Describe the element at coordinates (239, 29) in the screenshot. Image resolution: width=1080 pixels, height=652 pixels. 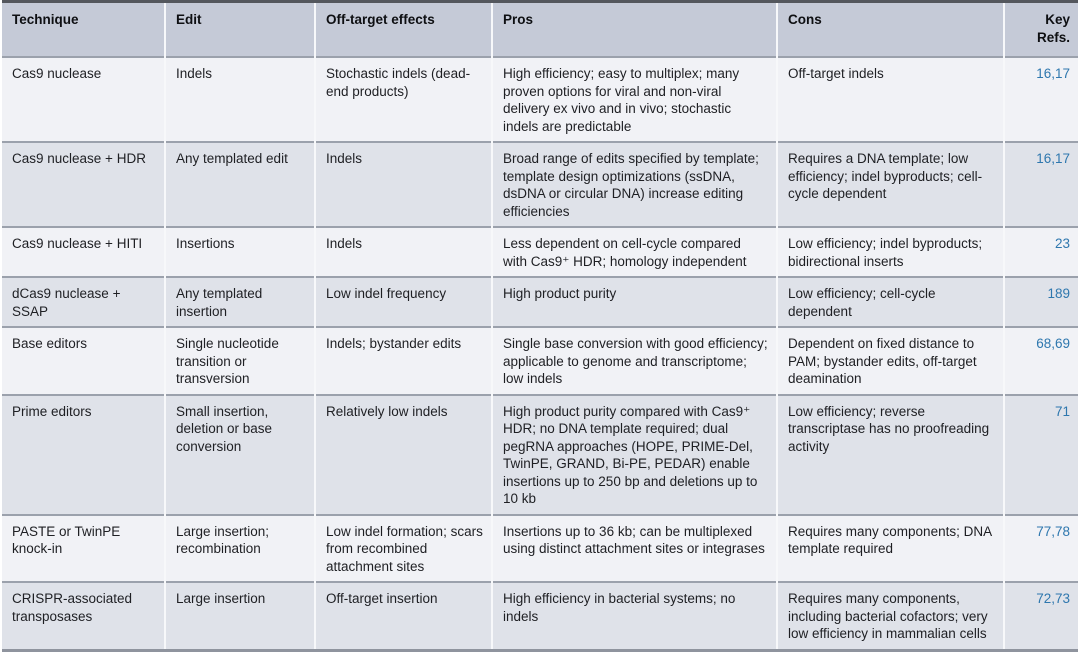
I see `col-header-edit: Edit` at that location.